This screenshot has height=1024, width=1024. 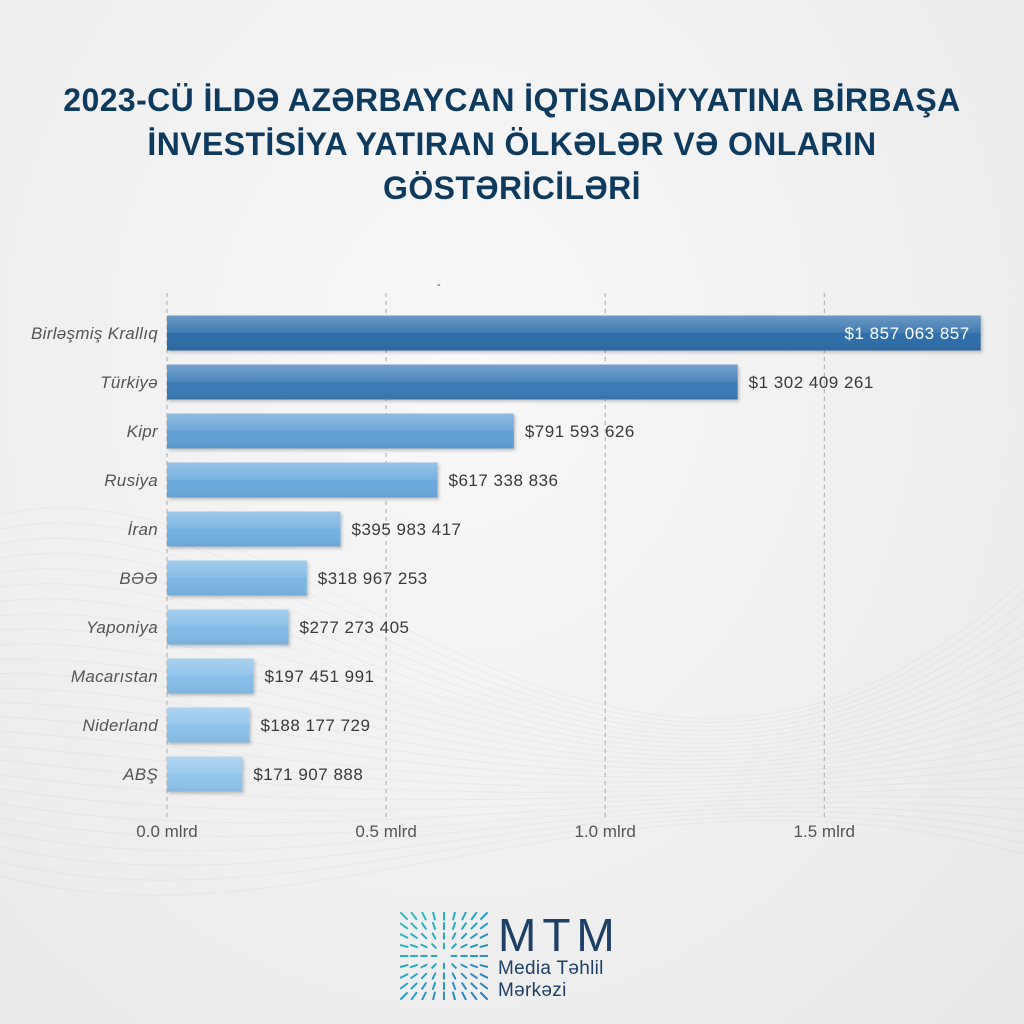 What do you see at coordinates (439, 285) in the screenshot?
I see `chart-annotation: -` at bounding box center [439, 285].